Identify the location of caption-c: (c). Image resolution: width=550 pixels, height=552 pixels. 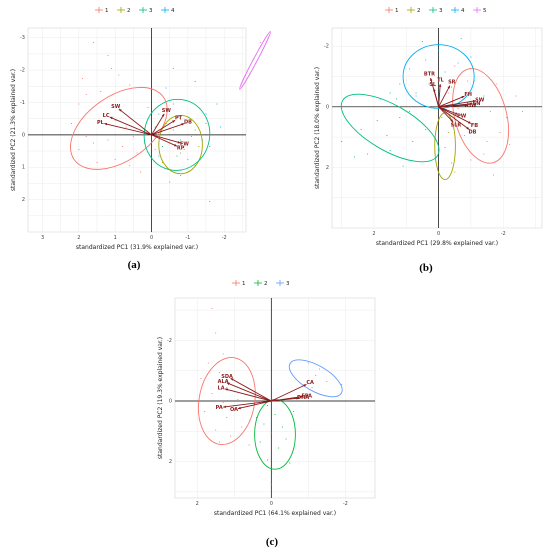
(272, 542).